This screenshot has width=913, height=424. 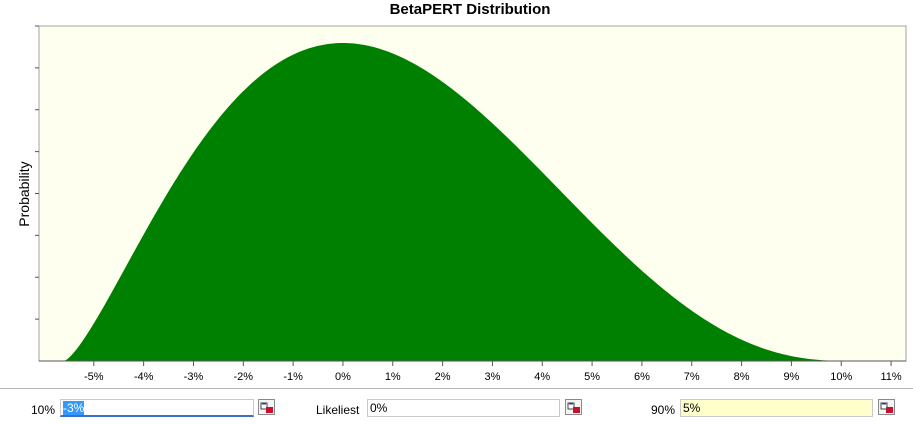 I want to click on likeliest-input: 0%, so click(x=463, y=408).